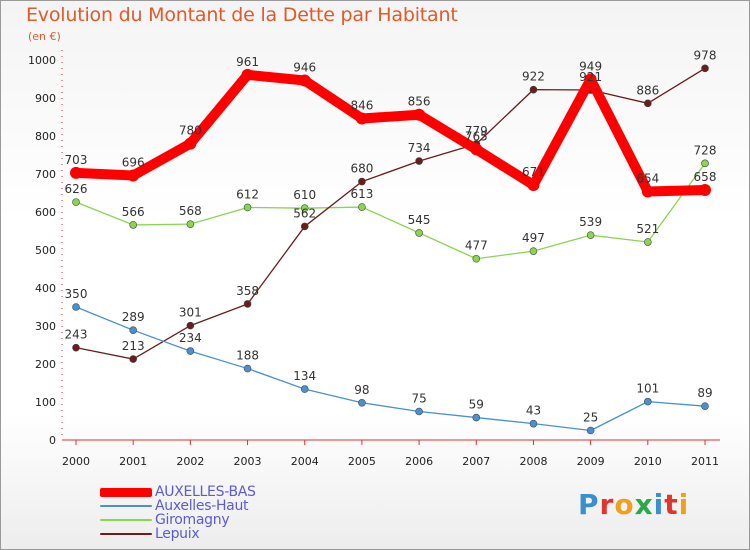  I want to click on data-label: 289, so click(133, 317).